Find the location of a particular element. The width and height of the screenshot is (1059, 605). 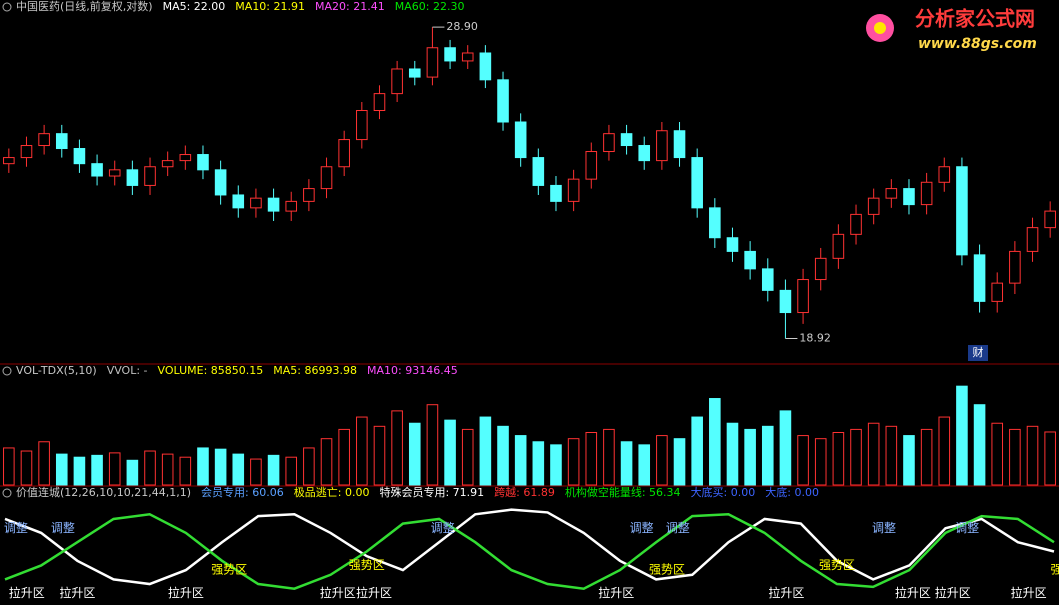

logo-center is located at coordinates (880, 28).